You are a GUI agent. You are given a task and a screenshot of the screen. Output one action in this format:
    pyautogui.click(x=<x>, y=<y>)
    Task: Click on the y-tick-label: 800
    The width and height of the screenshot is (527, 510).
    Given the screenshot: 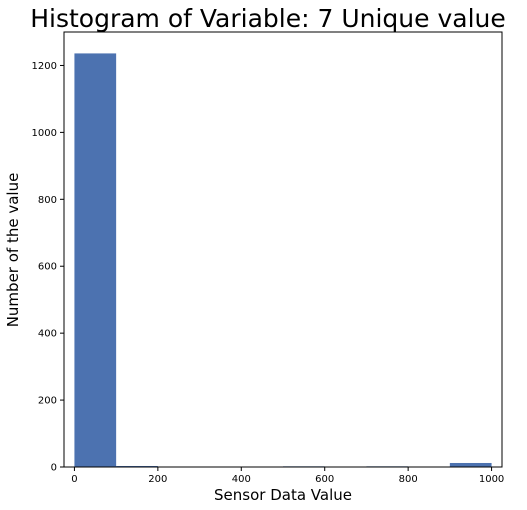 What is the action you would take?
    pyautogui.click(x=47, y=200)
    